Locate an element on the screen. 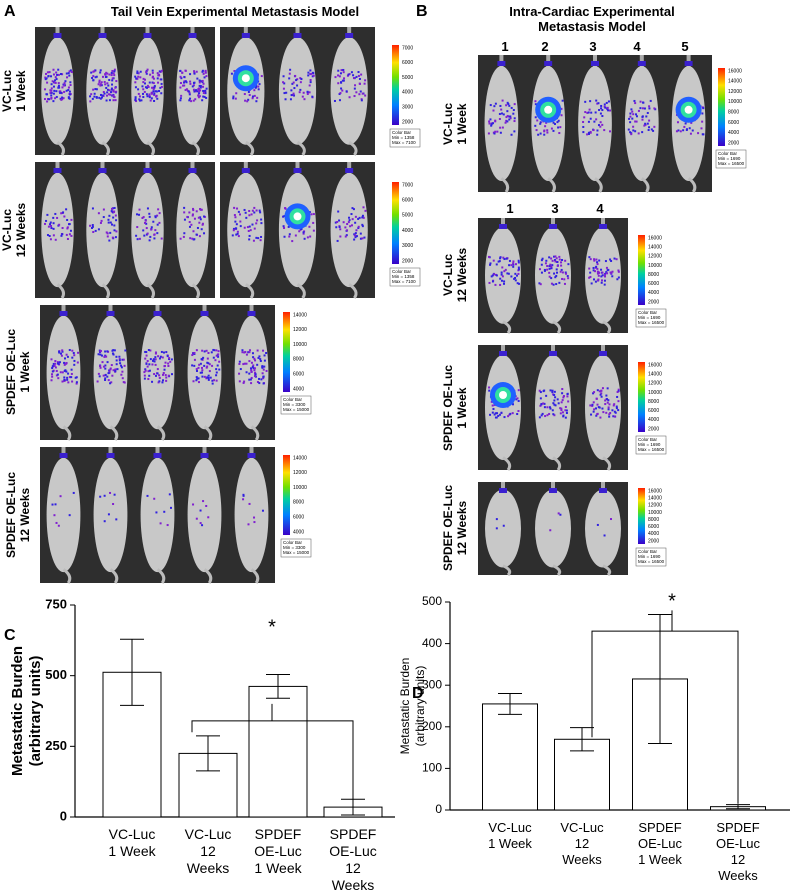 This screenshot has width=805, height=893. bar is located at coordinates (510, 757).